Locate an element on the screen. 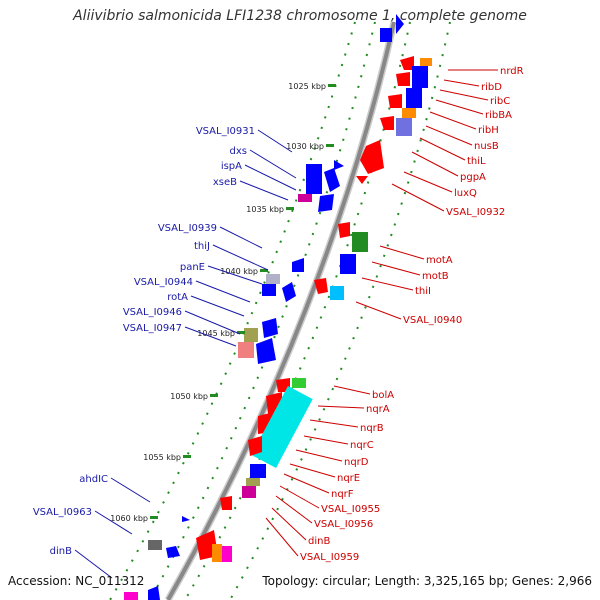 Image resolution: width=600 pixels, height=600 pixels. feature-ispA is located at coordinates (305, 198).